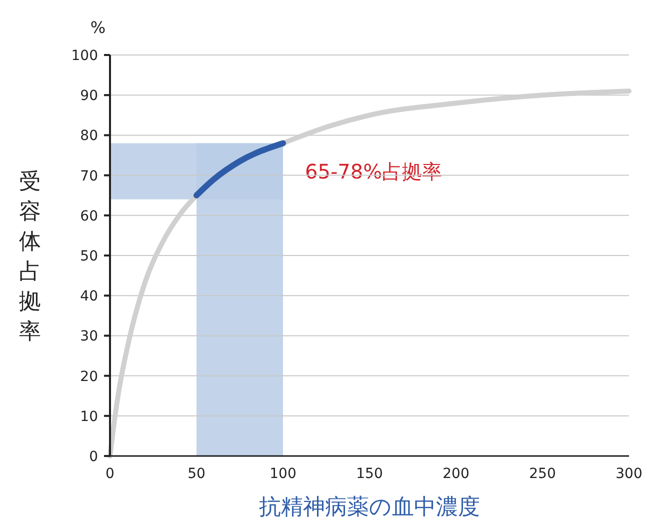 The image size is (645, 528). I want to click on y-tick-label: 100, so click(84, 56).